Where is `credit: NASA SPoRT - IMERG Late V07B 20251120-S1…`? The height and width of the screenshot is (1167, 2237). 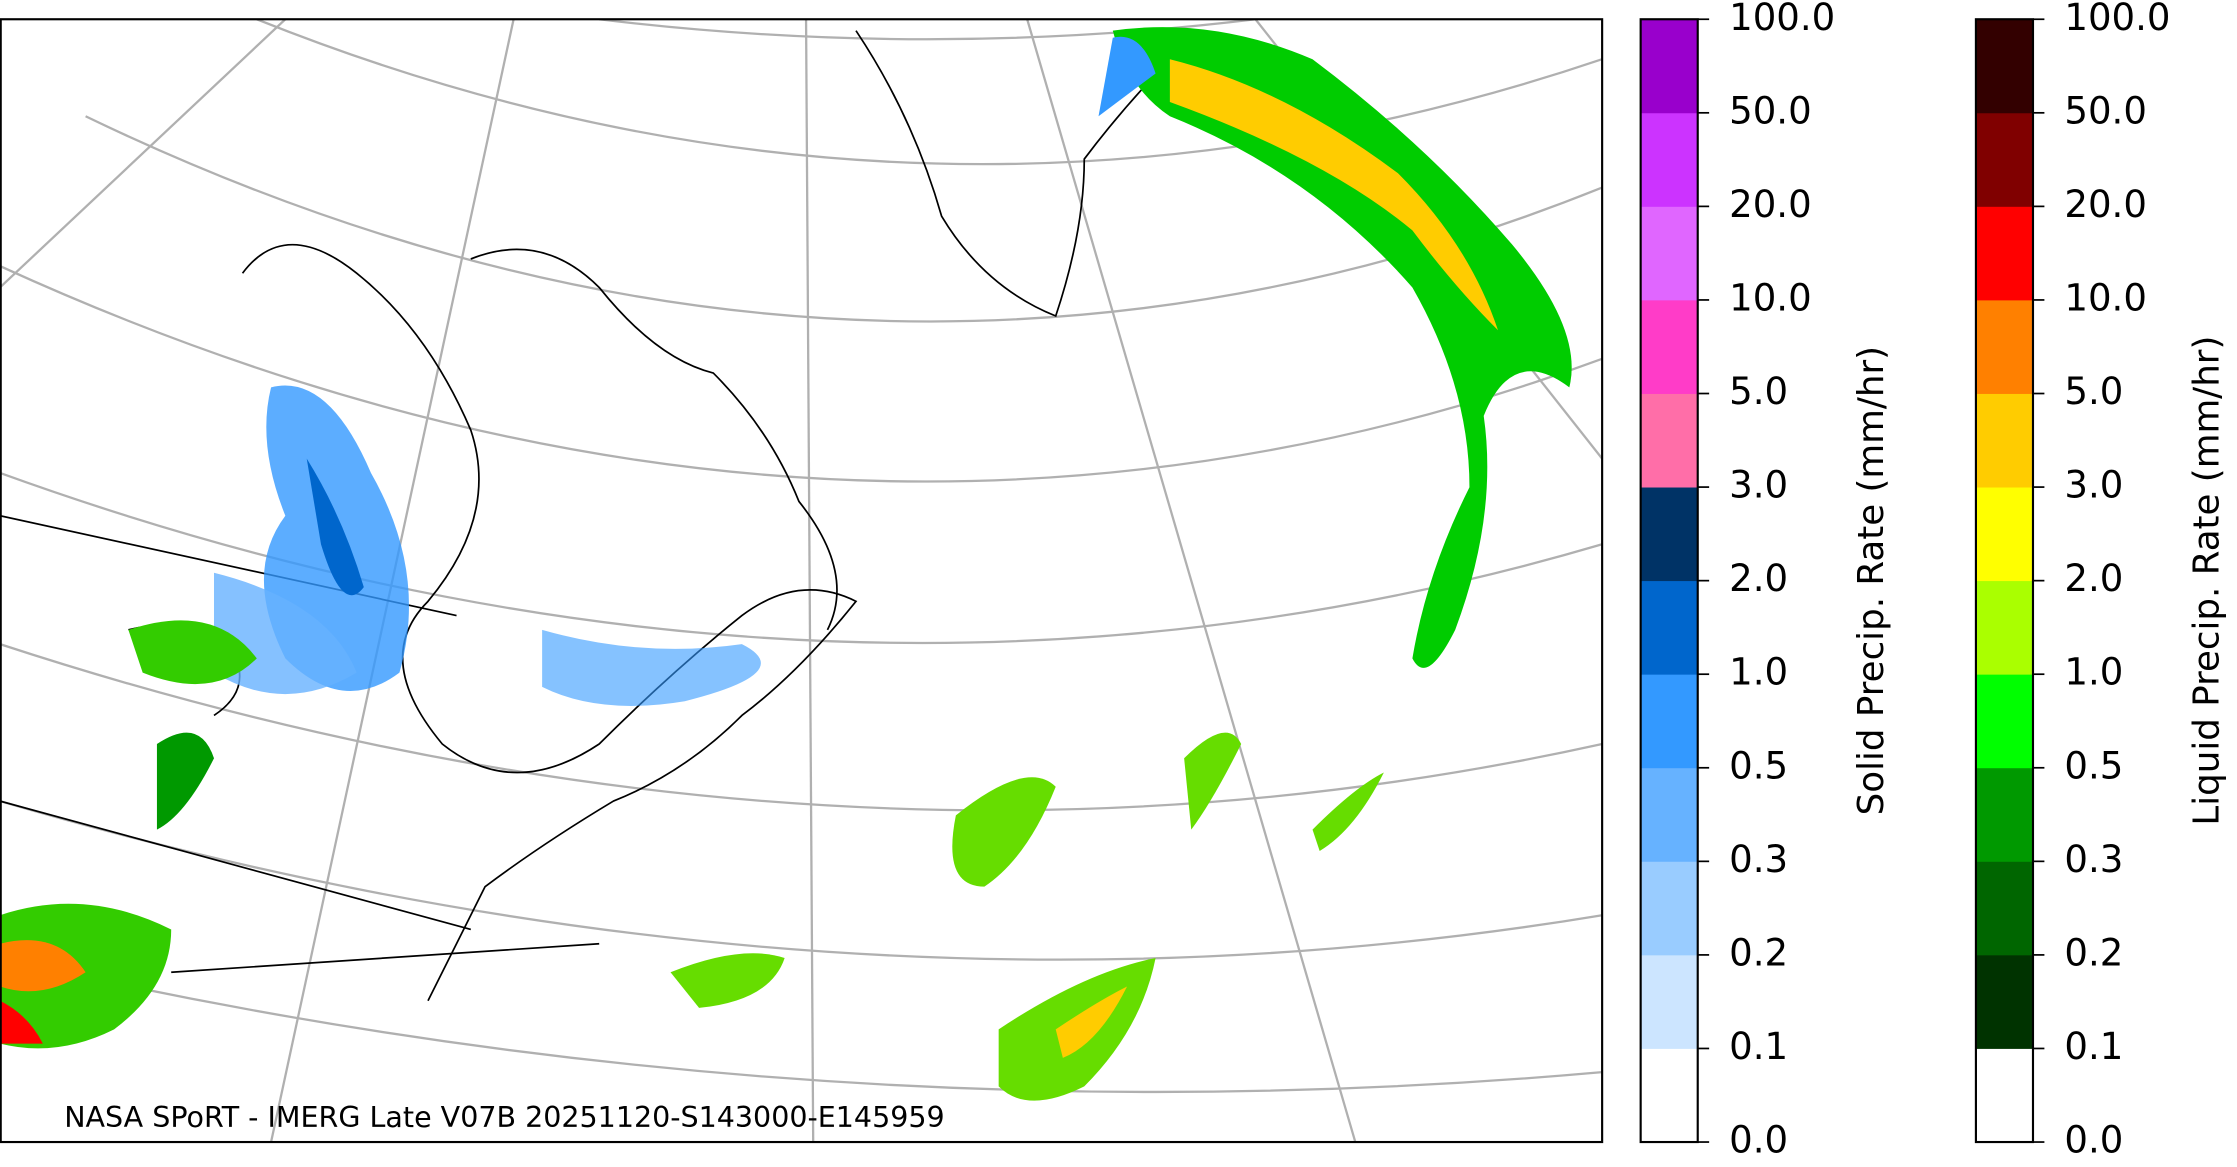 credit: NASA SPoRT - IMERG Late V07B 20251120-S1… is located at coordinates (504, 1117).